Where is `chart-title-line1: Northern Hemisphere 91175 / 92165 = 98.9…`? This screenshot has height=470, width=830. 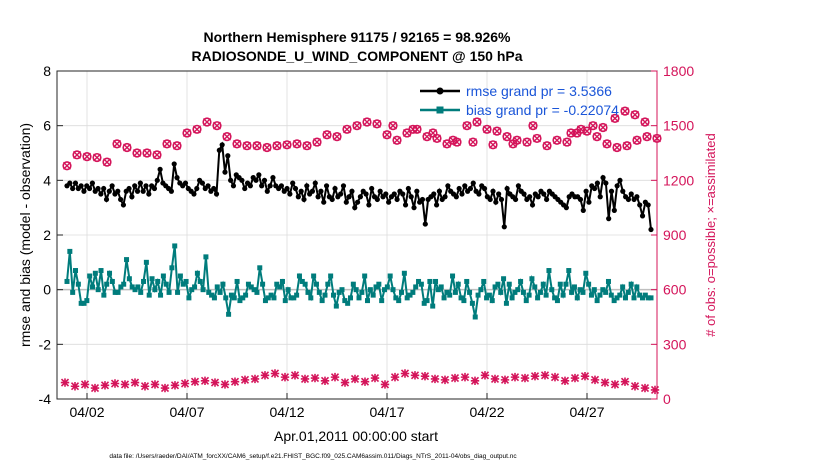 chart-title-line1: Northern Hemisphere 91175 / 92165 = 98.9… is located at coordinates (357, 37).